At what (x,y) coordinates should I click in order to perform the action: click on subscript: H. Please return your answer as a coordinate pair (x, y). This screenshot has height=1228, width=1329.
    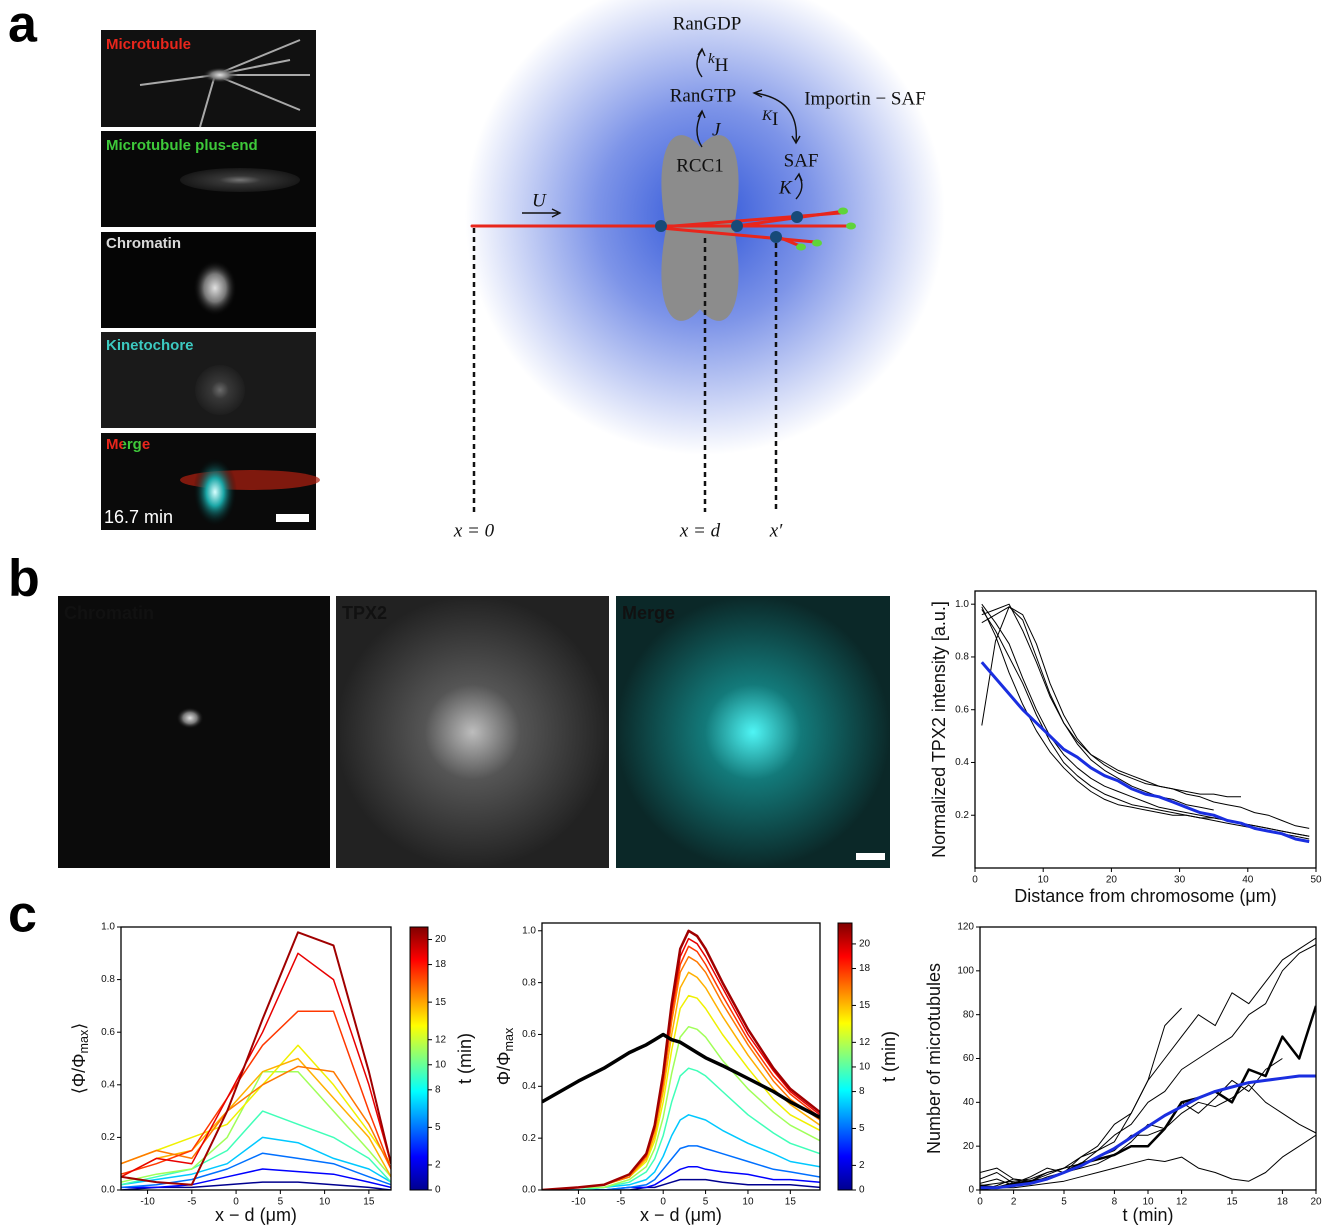
    Looking at the image, I should click on (722, 65).